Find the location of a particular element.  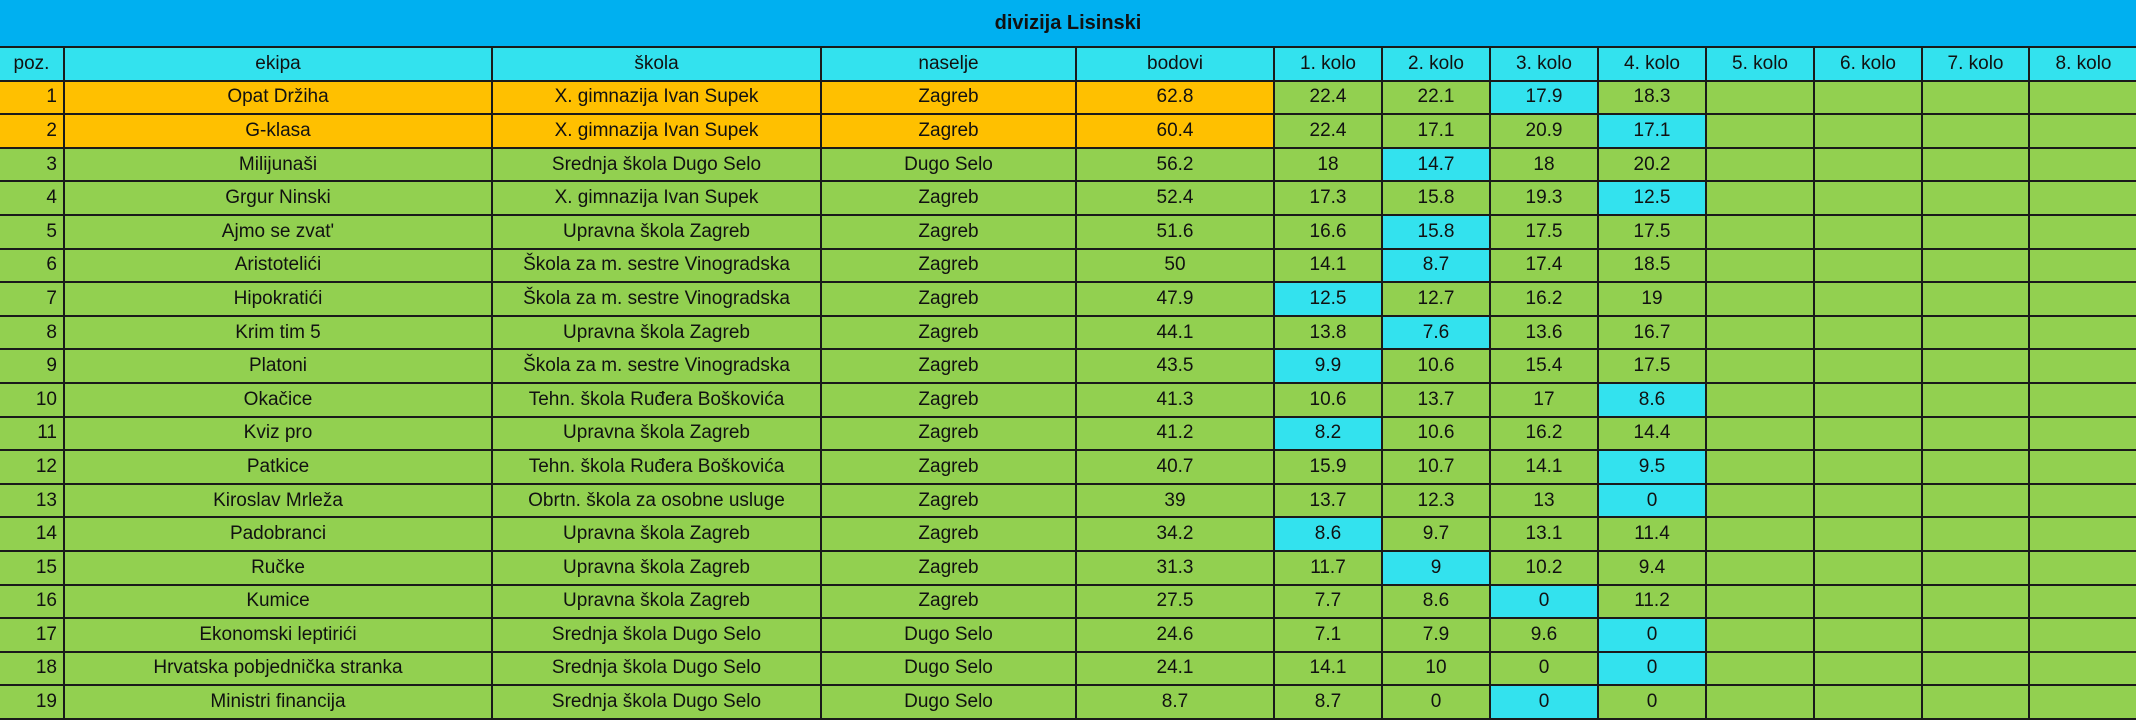

round-4-cell: 16.7 is located at coordinates (1653, 333).